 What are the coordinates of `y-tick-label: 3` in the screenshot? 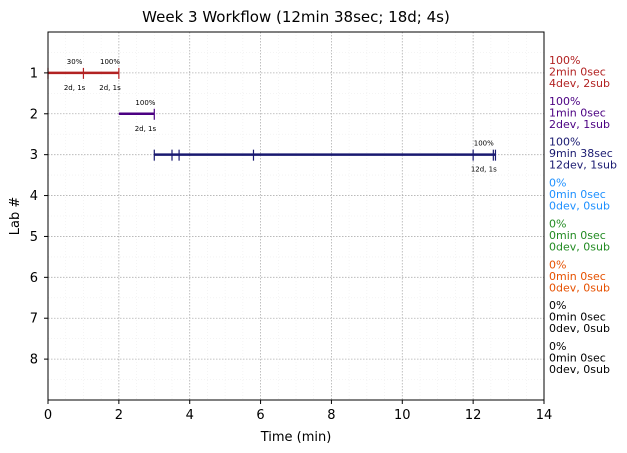 It's located at (34, 155).